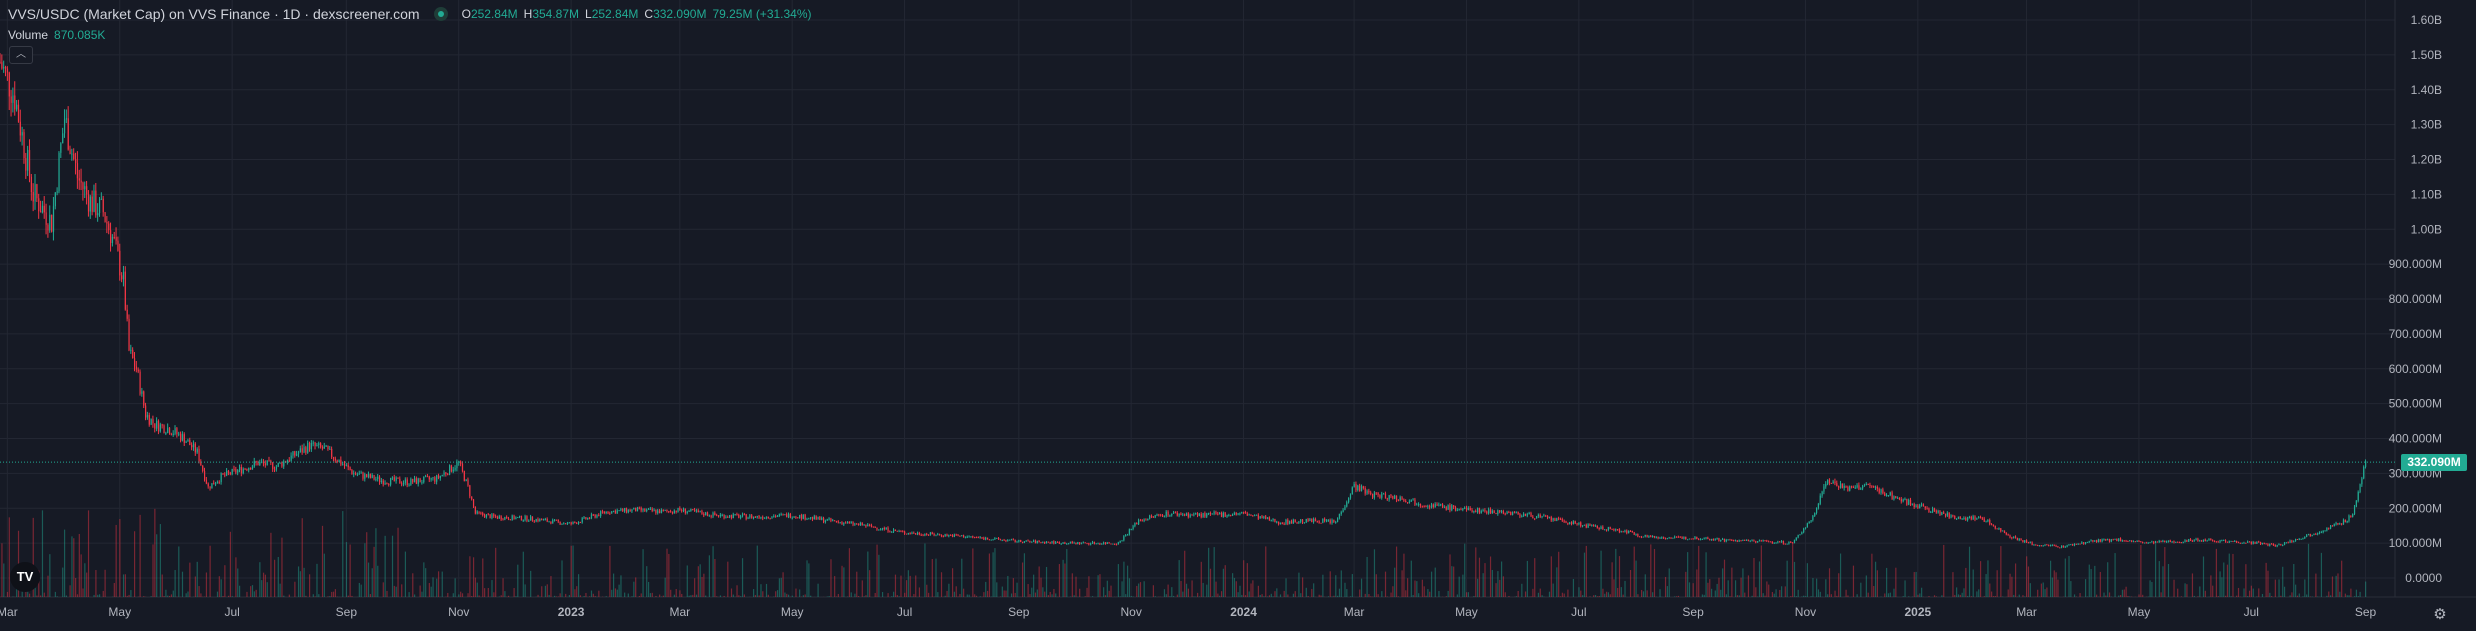 This screenshot has width=2476, height=631. I want to click on gear-icon: ⚙, so click(2440, 614).